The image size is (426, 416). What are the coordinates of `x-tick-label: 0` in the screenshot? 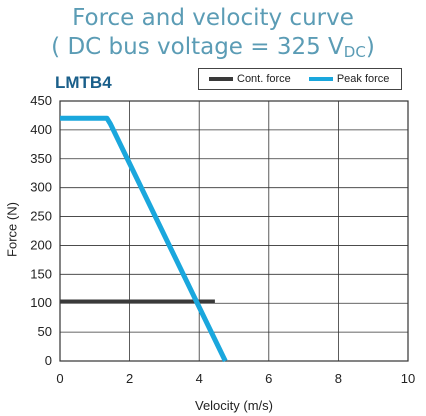 It's located at (59, 378).